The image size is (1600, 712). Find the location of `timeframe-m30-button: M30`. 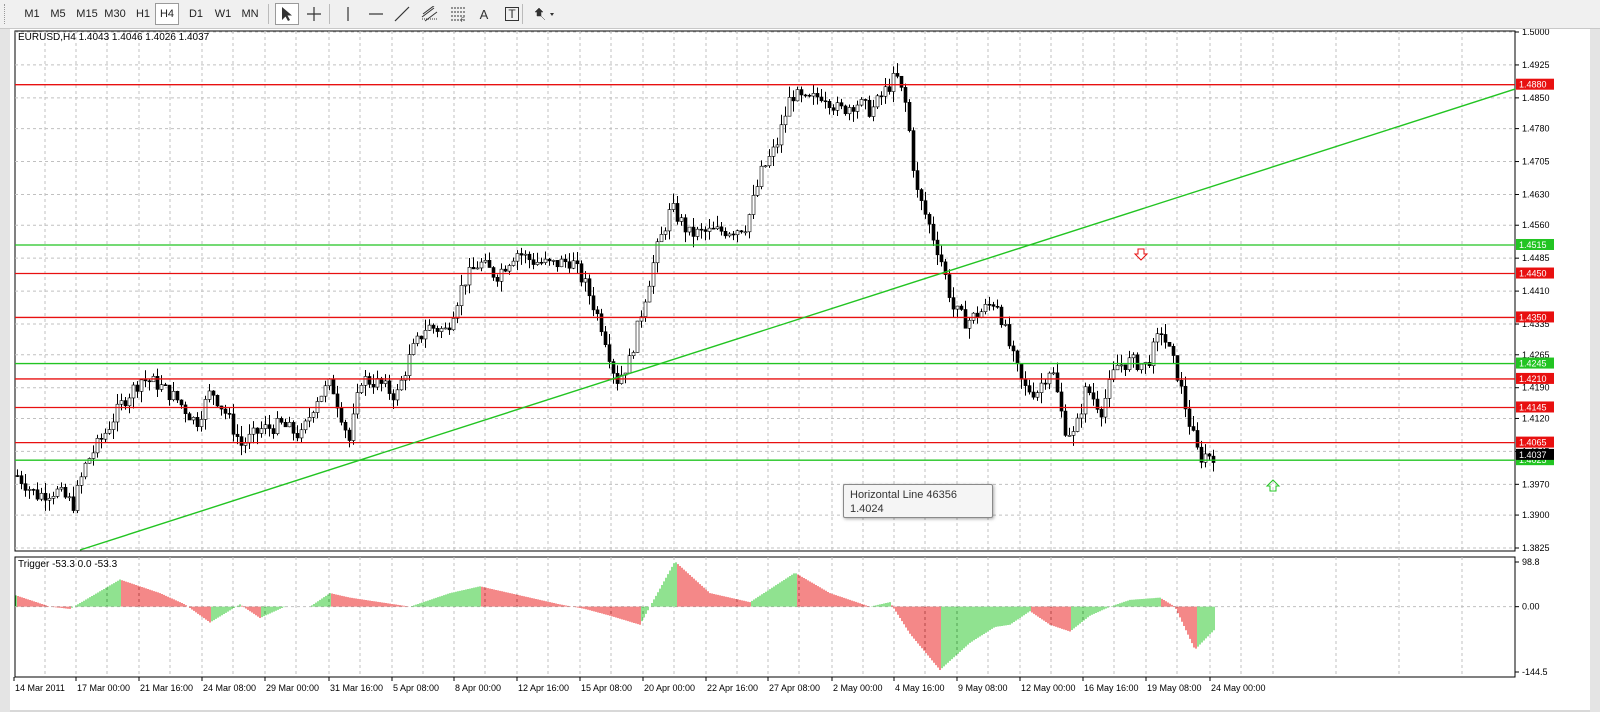

timeframe-m30-button: M30 is located at coordinates (115, 14).